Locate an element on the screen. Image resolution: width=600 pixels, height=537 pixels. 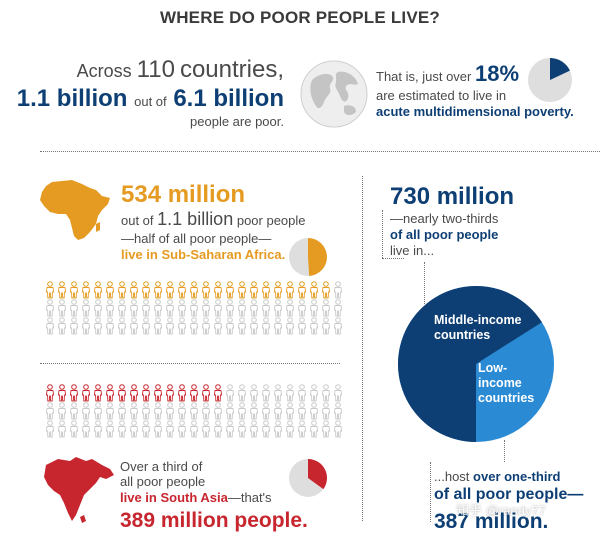
africa-of-number: 1.1 billion is located at coordinates (195, 219).